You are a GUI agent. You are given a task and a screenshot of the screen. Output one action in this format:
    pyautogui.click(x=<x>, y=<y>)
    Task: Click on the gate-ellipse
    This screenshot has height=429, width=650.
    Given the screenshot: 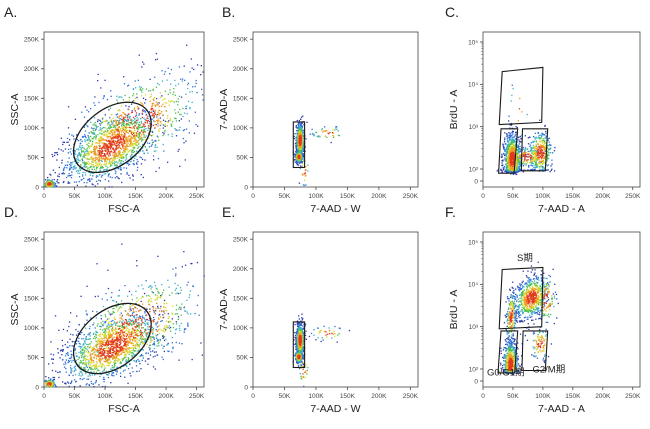 What is the action you would take?
    pyautogui.click(x=112, y=137)
    